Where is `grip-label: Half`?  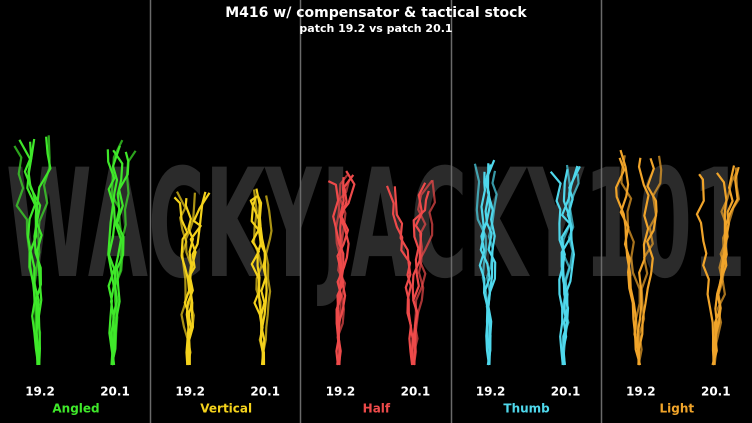 grip-label: Half is located at coordinates (377, 409).